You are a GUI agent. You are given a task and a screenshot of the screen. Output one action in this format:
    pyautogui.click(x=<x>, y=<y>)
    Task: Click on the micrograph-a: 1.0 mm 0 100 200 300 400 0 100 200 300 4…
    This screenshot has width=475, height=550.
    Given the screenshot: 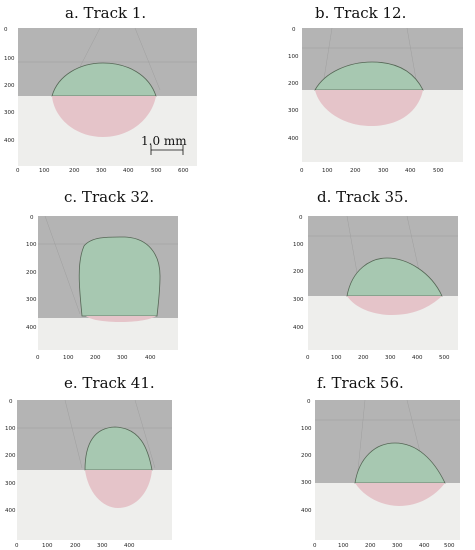 What is the action you would take?
    pyautogui.click(x=100, y=100)
    